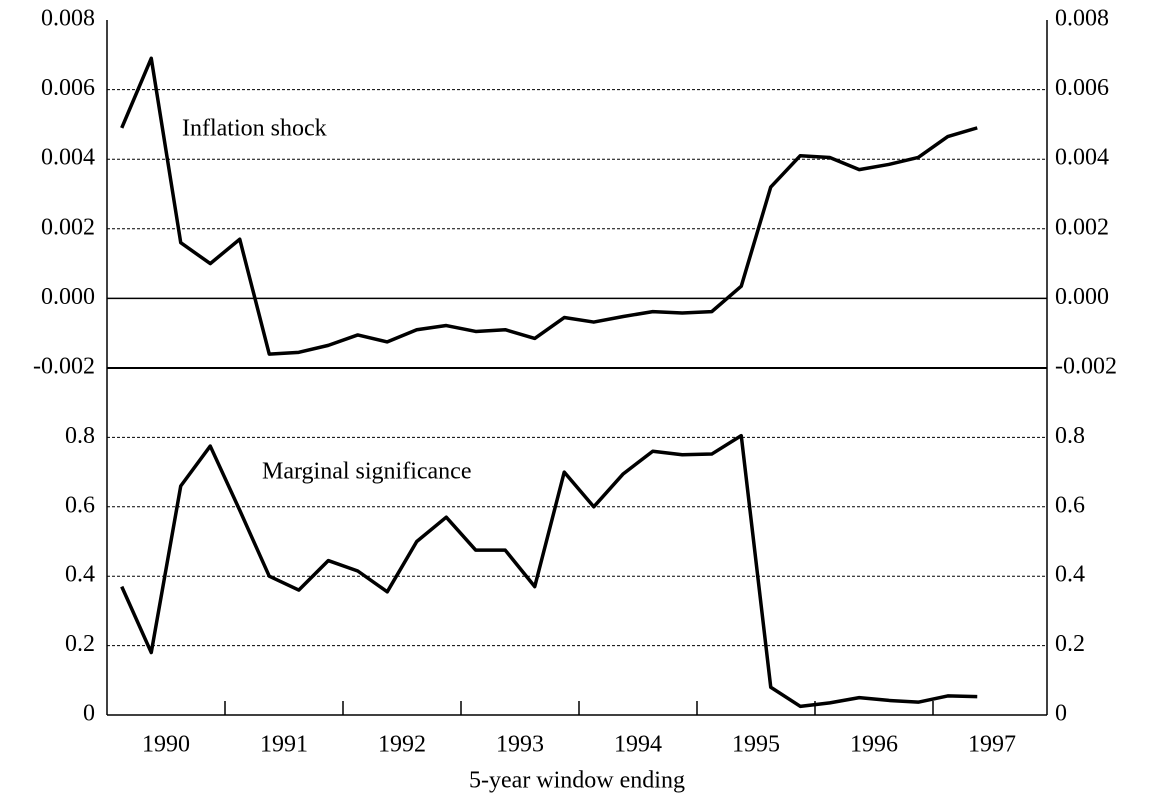  Describe the element at coordinates (80, 644) in the screenshot. I see `y-tick-label: 0.2` at that location.